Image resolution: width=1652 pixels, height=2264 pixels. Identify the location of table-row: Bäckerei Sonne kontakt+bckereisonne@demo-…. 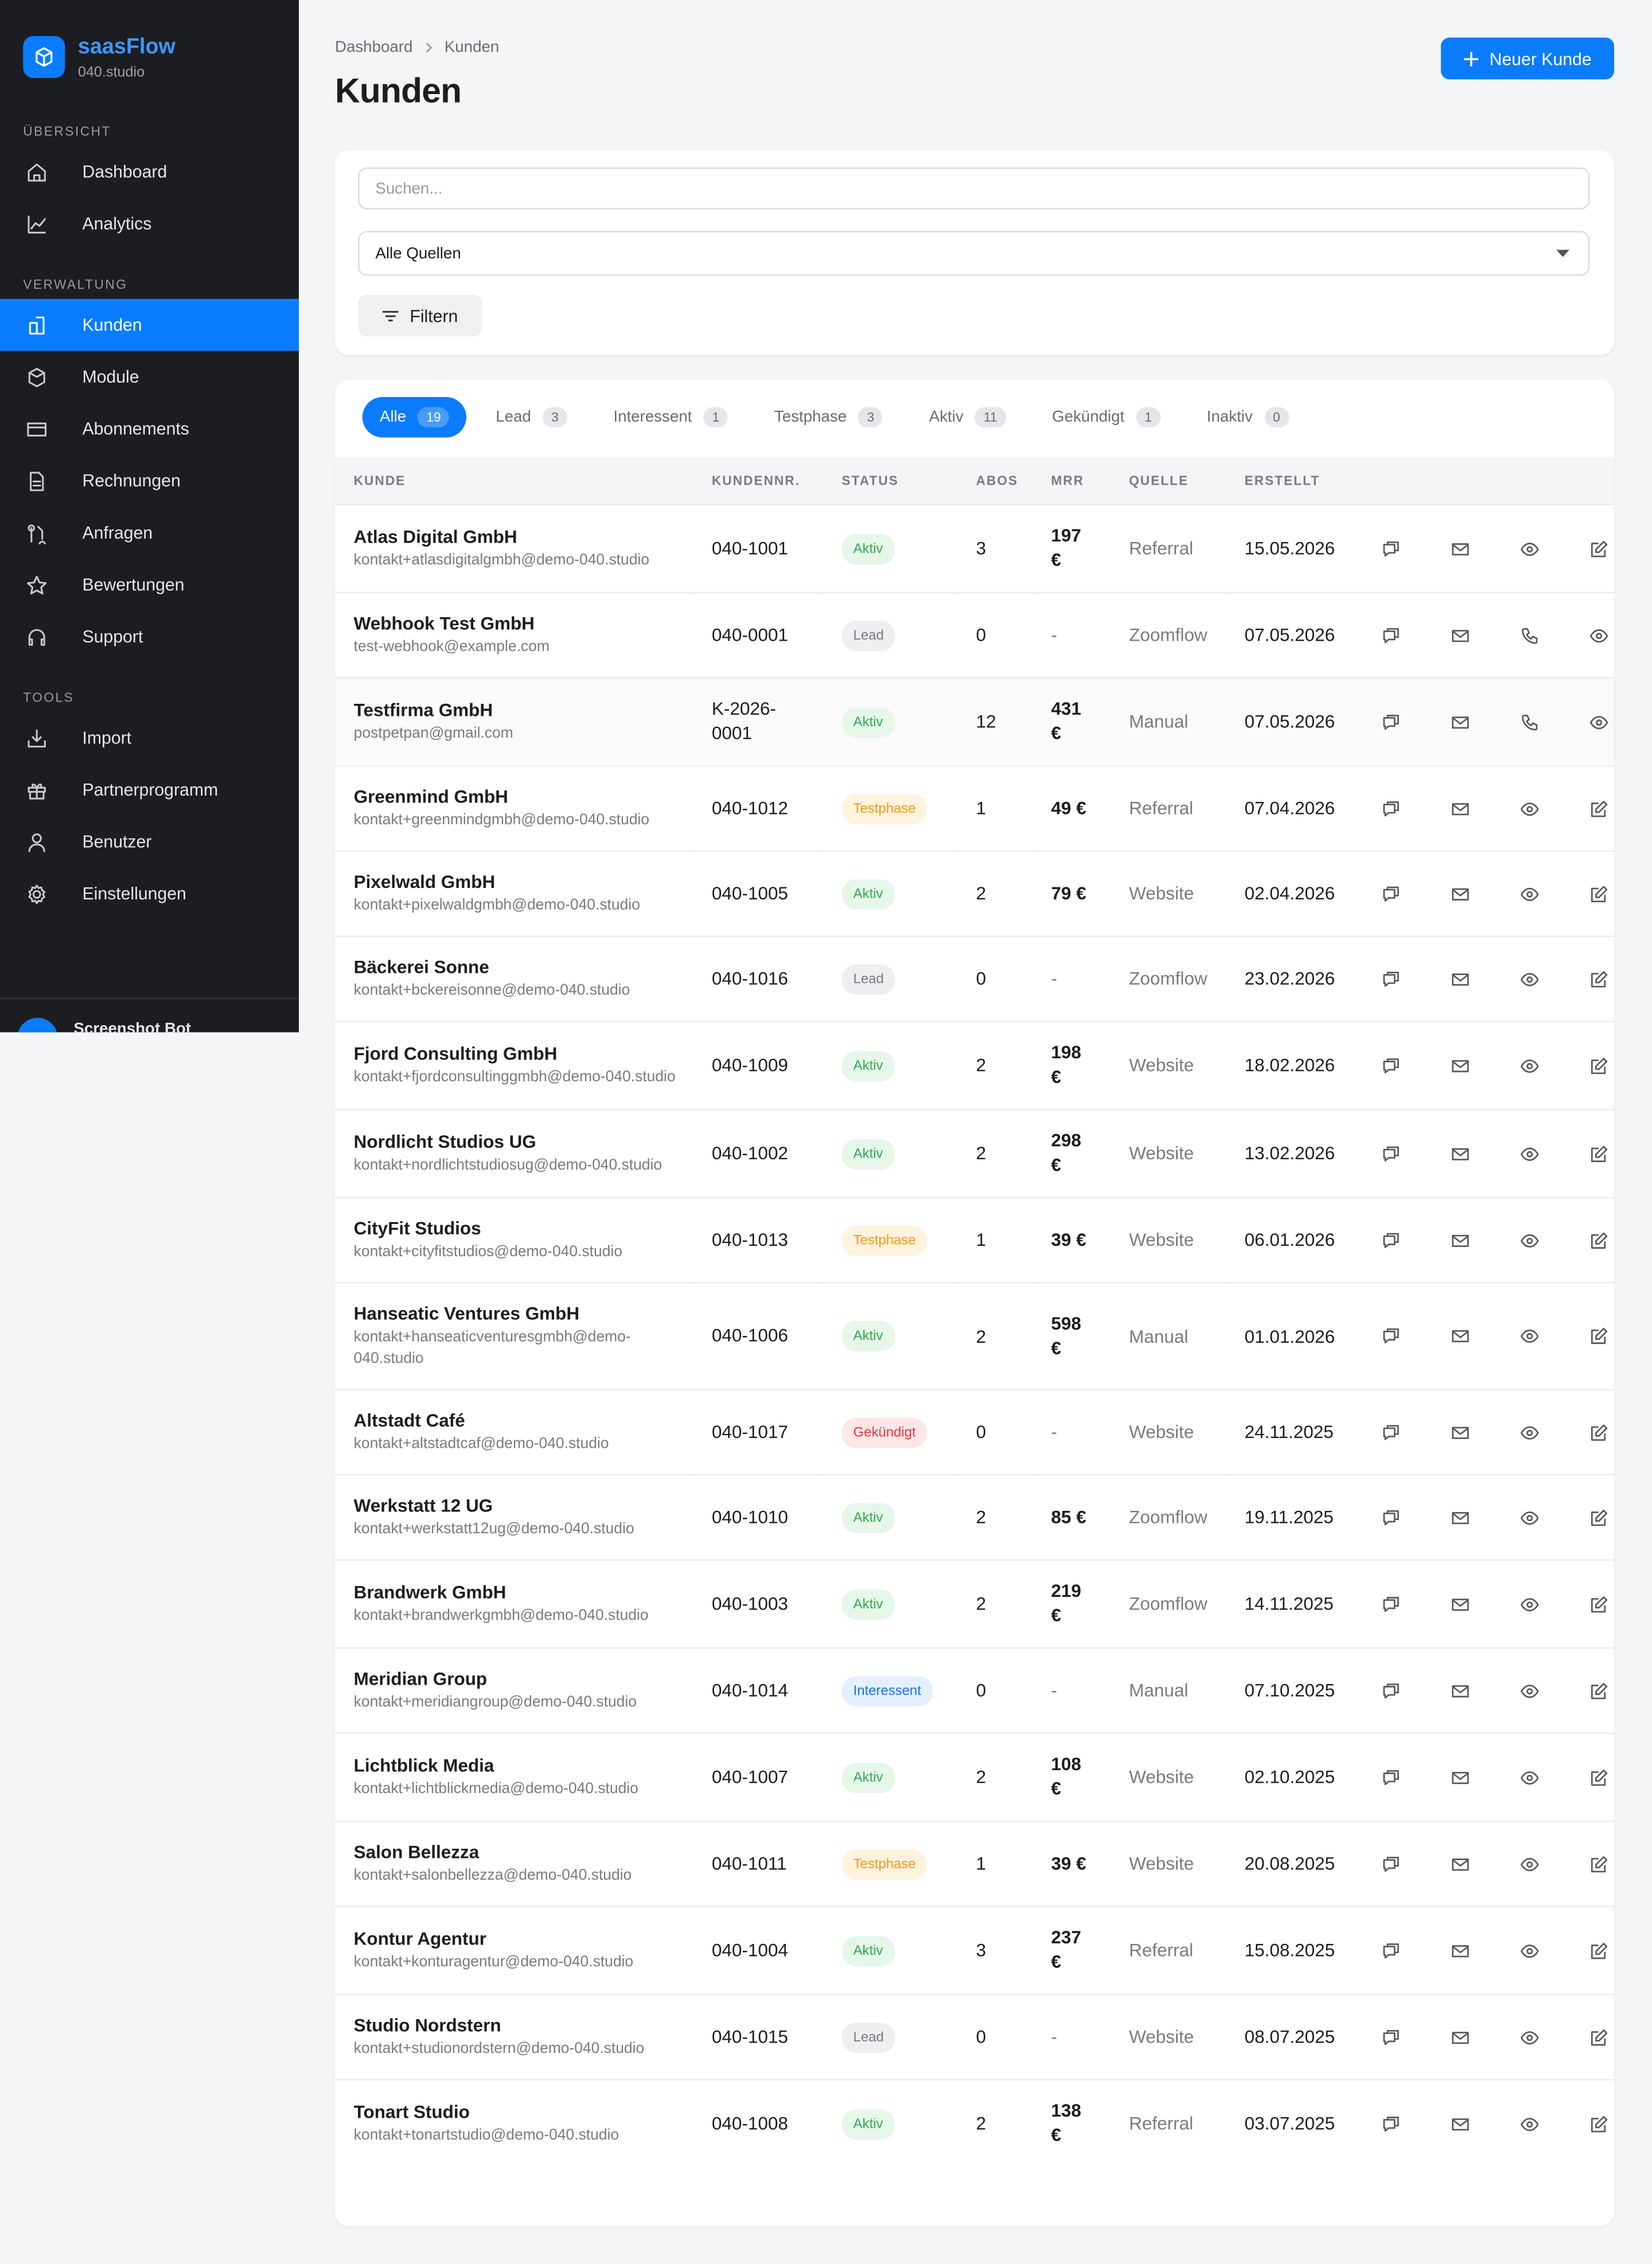
(974, 979).